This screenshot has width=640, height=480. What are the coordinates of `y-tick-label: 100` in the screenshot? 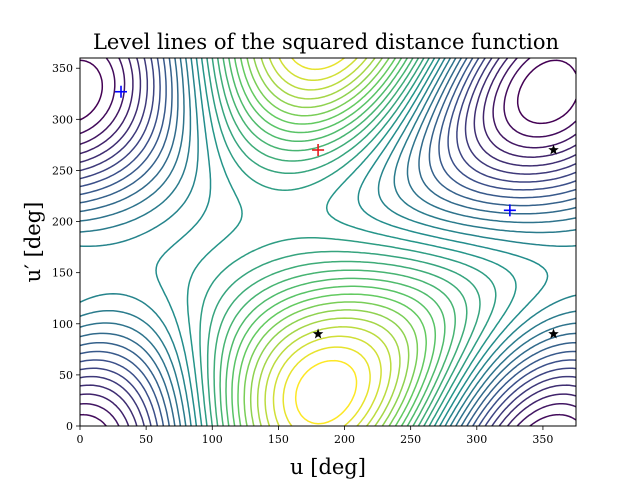 It's located at (62, 324).